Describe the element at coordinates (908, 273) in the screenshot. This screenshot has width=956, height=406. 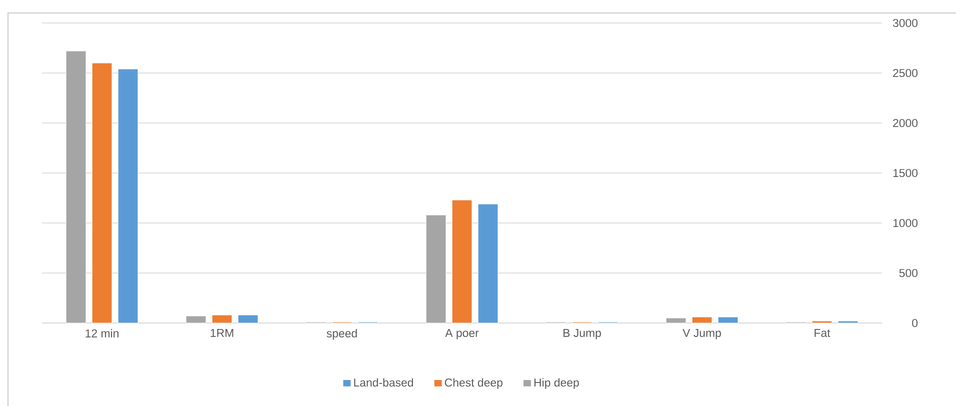
I see `y-tick-label: 500` at that location.